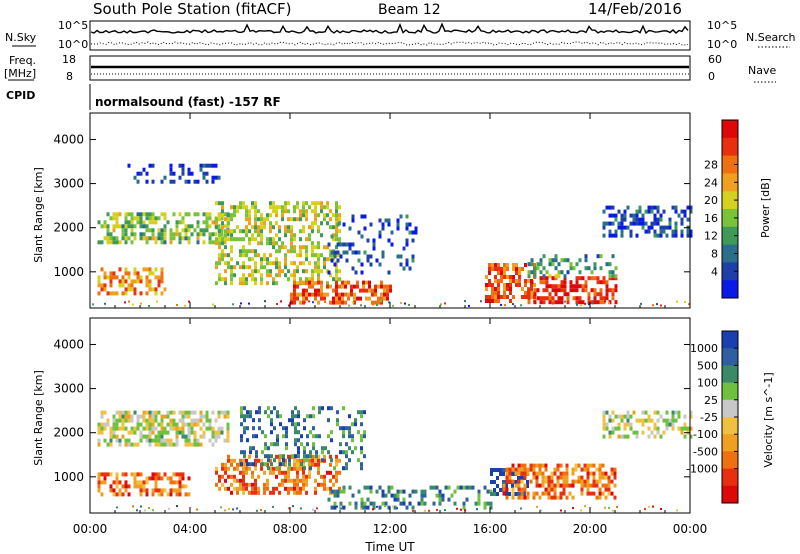 The width and height of the screenshot is (800, 554). What do you see at coordinates (707, 365) in the screenshot?
I see `velocity-colorbar-tick-label: 500` at bounding box center [707, 365].